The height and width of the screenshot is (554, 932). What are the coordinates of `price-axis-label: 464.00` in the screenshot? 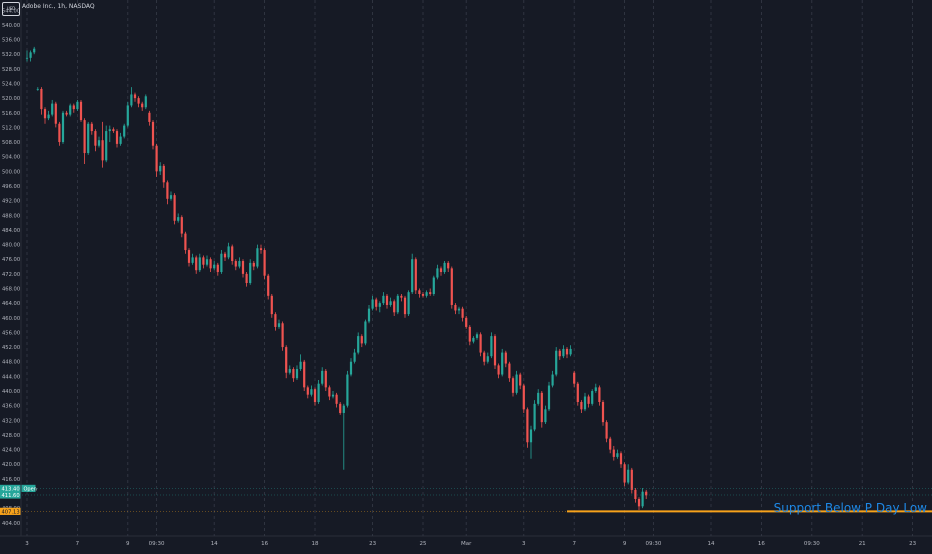 It's located at (11, 304).